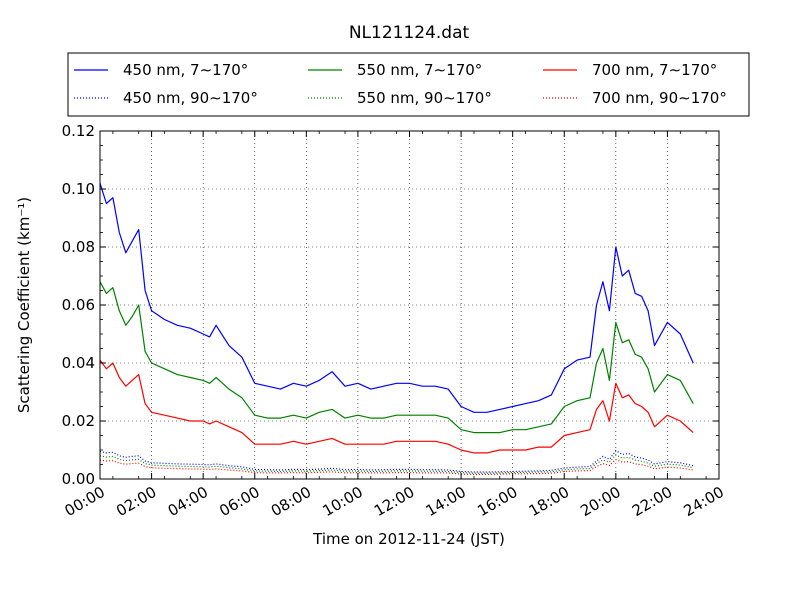 Image resolution: width=800 pixels, height=604 pixels. Describe the element at coordinates (549, 501) in the screenshot. I see `x-tick-label: 18:00` at that location.